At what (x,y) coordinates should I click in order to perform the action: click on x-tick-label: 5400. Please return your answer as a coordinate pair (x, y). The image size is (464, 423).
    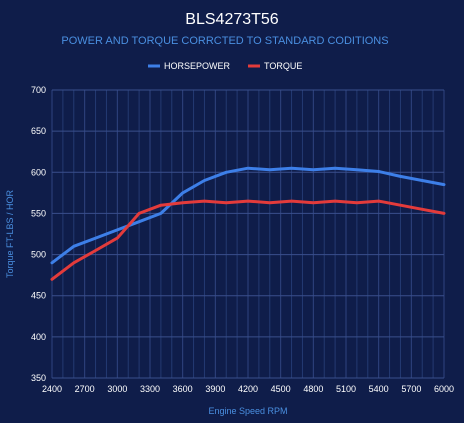
    Looking at the image, I should click on (379, 389).